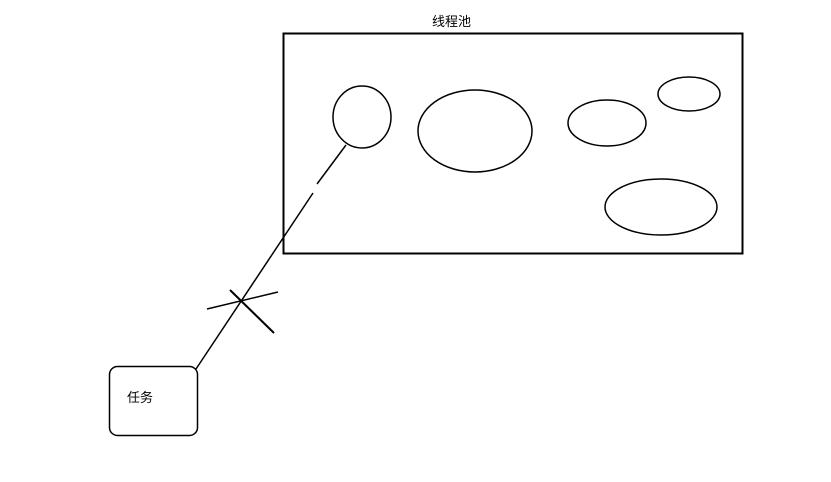 The height and width of the screenshot is (482, 831). Describe the element at coordinates (331, 164) in the screenshot. I see `connection-line-upper` at that location.